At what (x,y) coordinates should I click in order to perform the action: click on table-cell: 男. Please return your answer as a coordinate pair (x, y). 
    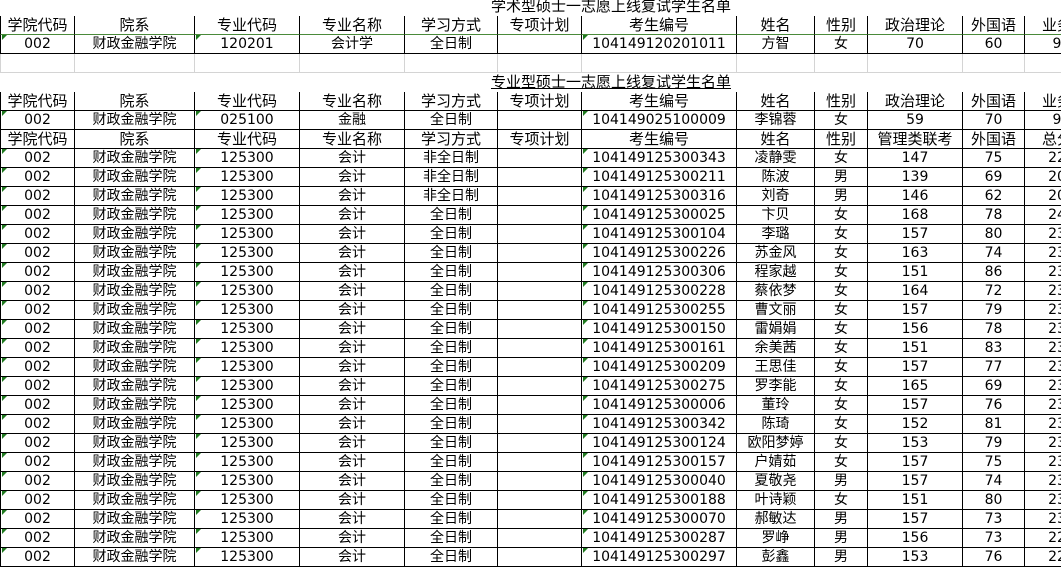
    Looking at the image, I should click on (841, 519).